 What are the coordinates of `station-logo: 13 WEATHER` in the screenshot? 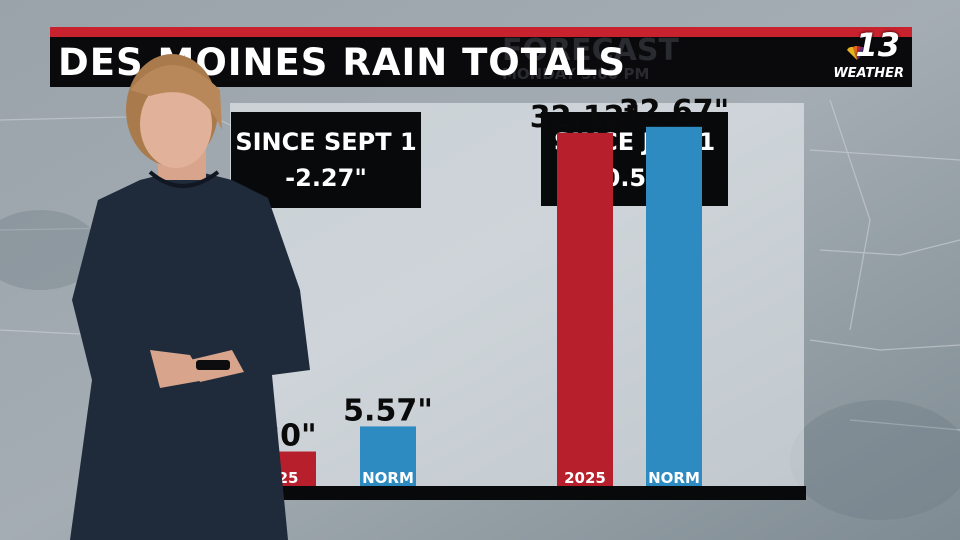 It's located at (870, 56).